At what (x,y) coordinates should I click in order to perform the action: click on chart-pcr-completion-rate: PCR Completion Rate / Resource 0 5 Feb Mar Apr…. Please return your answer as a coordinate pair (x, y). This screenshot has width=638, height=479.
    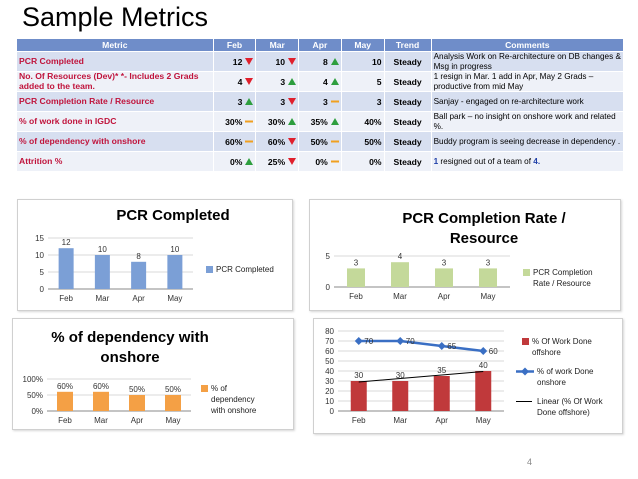
    Looking at the image, I should click on (465, 255).